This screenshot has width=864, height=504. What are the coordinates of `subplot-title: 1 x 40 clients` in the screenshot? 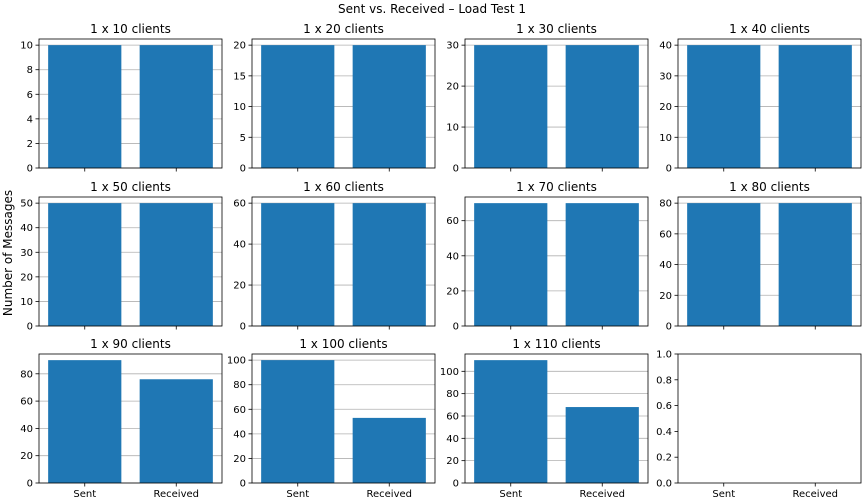 It's located at (769, 29).